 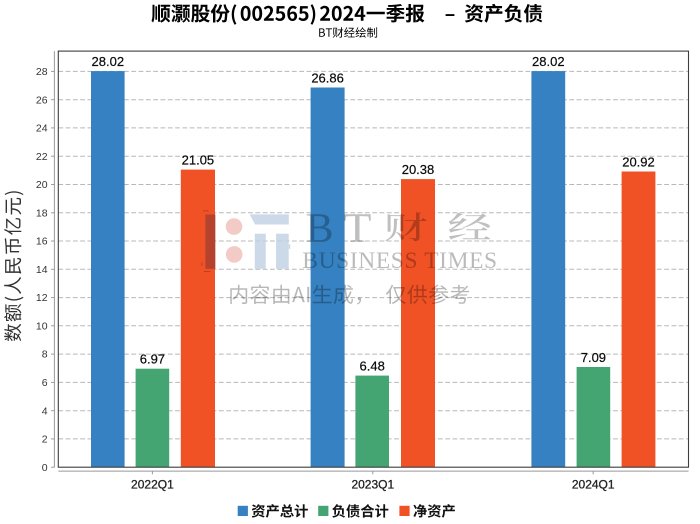 What do you see at coordinates (418, 169) in the screenshot?
I see `svg-text: 20.38` at bounding box center [418, 169].